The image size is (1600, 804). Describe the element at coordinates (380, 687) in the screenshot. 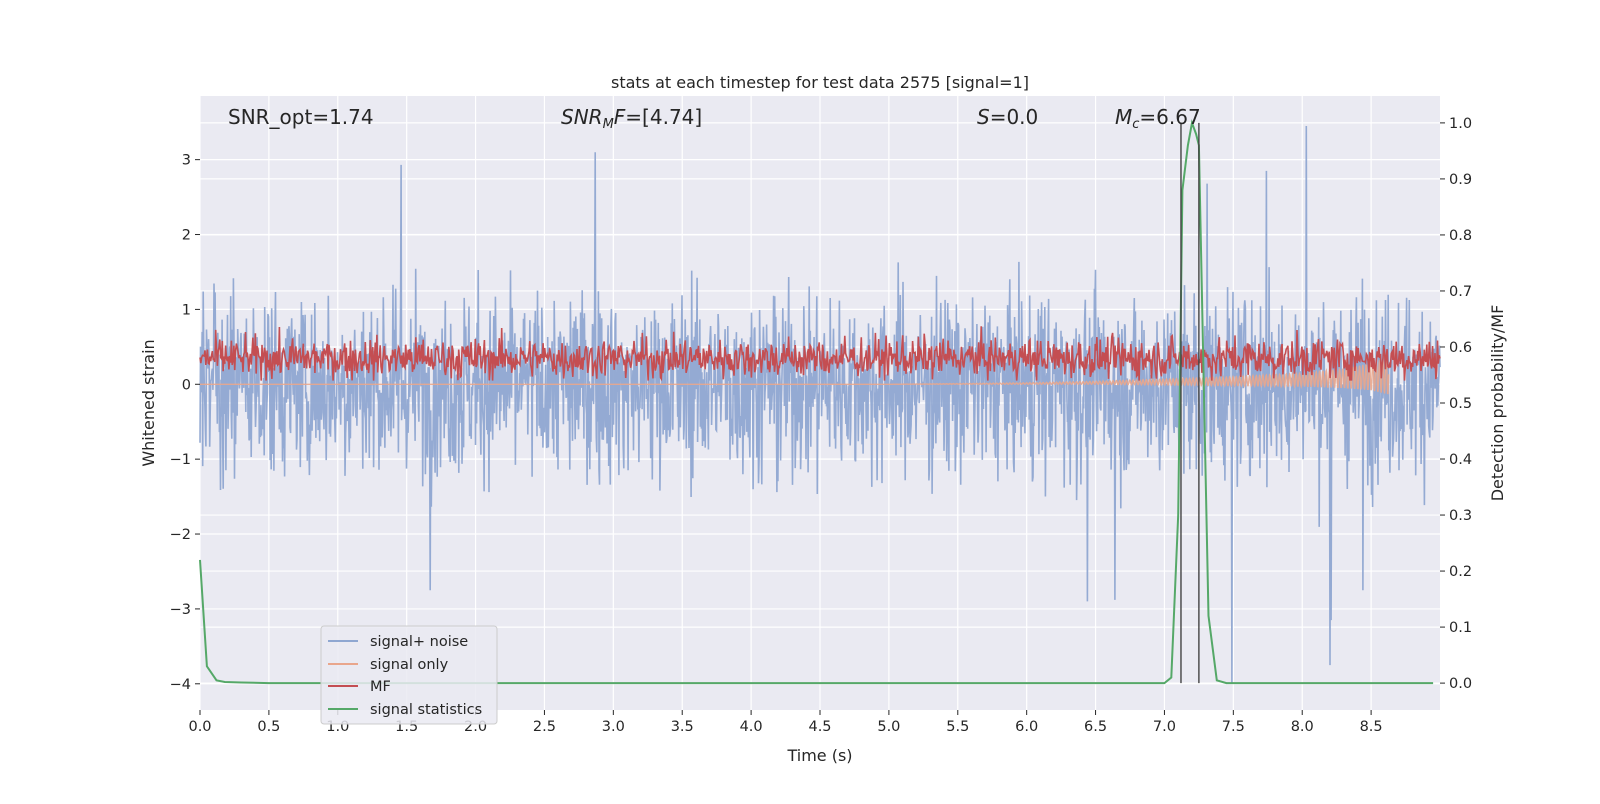

I see `legend-label-mf: MF` at that location.